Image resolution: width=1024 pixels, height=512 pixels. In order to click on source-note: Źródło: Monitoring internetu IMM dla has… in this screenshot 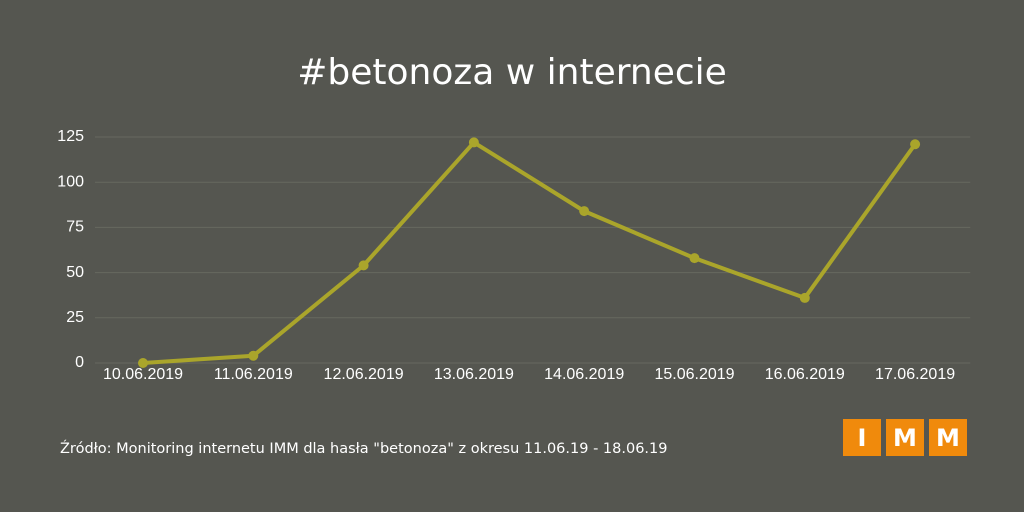, I will do `click(363, 448)`.